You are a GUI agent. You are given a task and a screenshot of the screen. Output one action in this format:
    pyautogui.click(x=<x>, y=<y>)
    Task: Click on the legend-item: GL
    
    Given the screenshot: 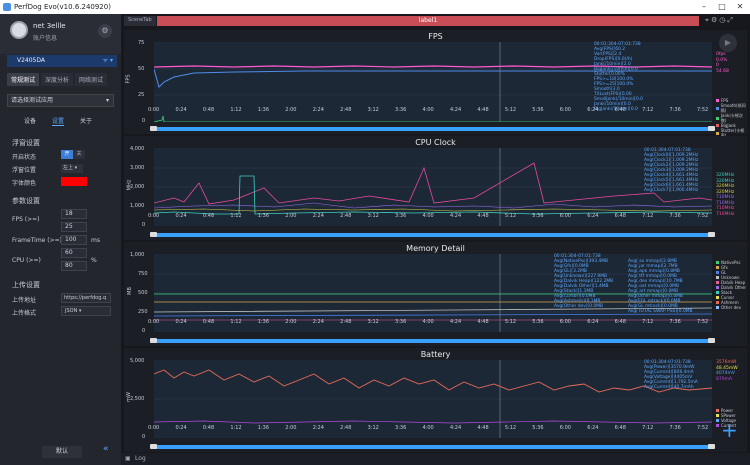 What is the action you would take?
    pyautogui.click(x=731, y=272)
    